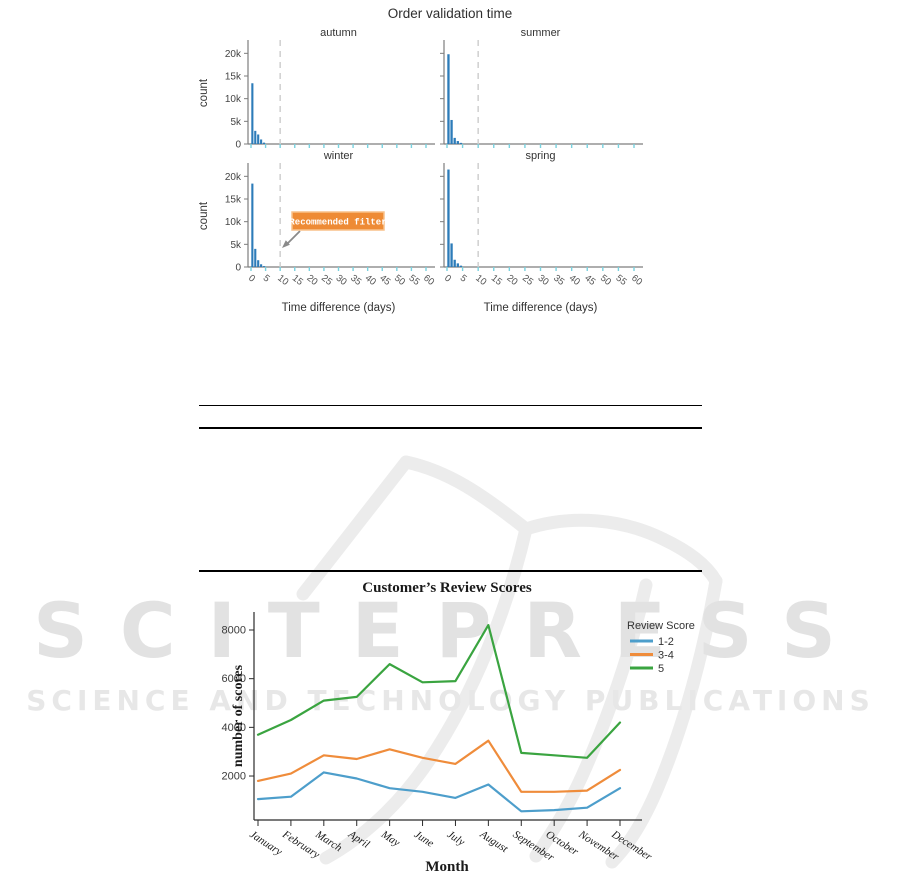 This screenshot has height=887, width=901. What do you see at coordinates (338, 156) in the screenshot?
I see `facet-title: winter` at bounding box center [338, 156].